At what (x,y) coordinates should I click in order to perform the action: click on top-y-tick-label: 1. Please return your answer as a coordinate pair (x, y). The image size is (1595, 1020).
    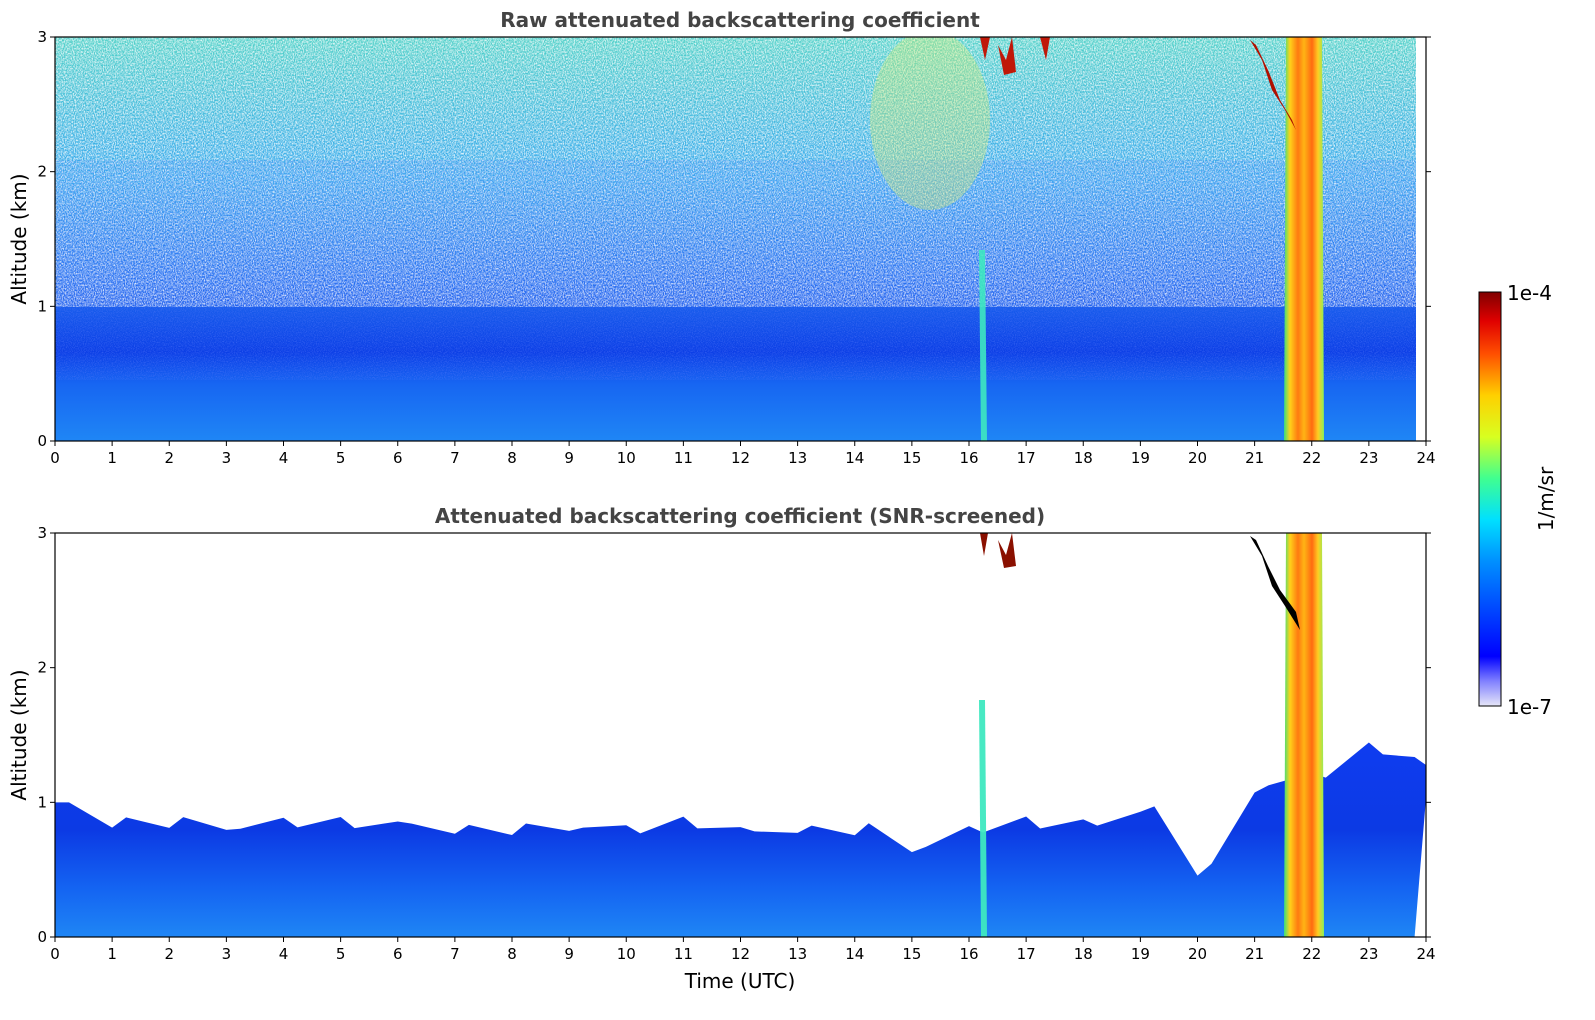
    Looking at the image, I should click on (42, 306).